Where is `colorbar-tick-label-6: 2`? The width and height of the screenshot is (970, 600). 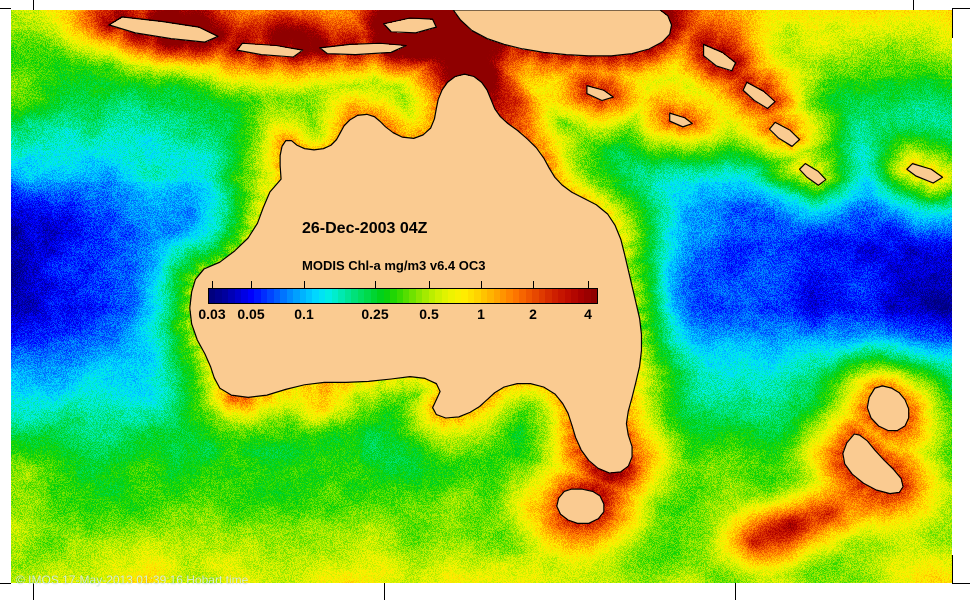
colorbar-tick-label-6: 2 is located at coordinates (533, 314).